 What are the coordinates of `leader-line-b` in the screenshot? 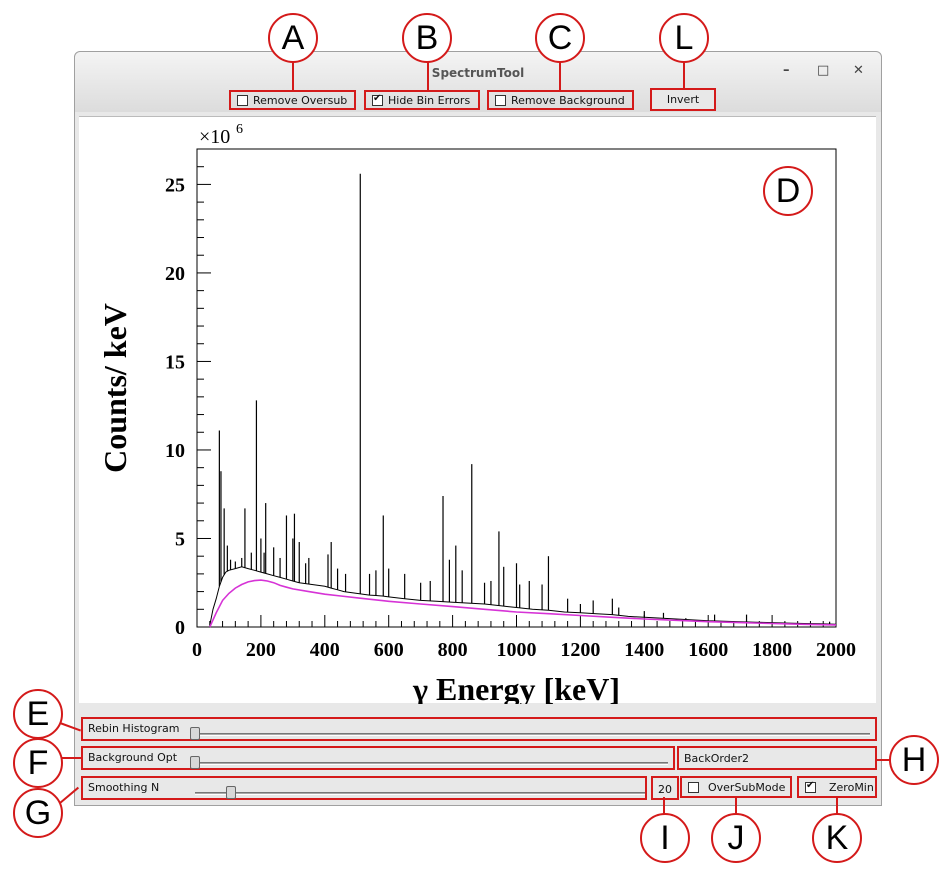 It's located at (428, 75).